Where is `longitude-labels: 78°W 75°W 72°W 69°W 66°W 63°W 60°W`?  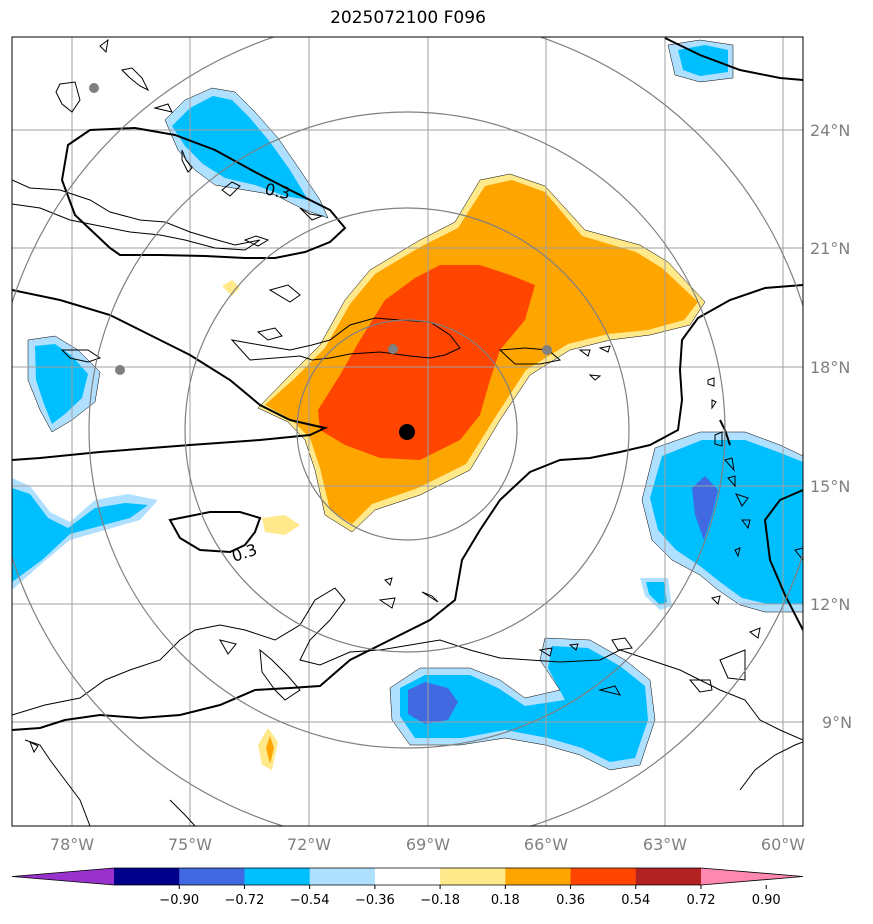 longitude-labels: 78°W 75°W 72°W 69°W 66°W 63°W 60°W is located at coordinates (427, 844).